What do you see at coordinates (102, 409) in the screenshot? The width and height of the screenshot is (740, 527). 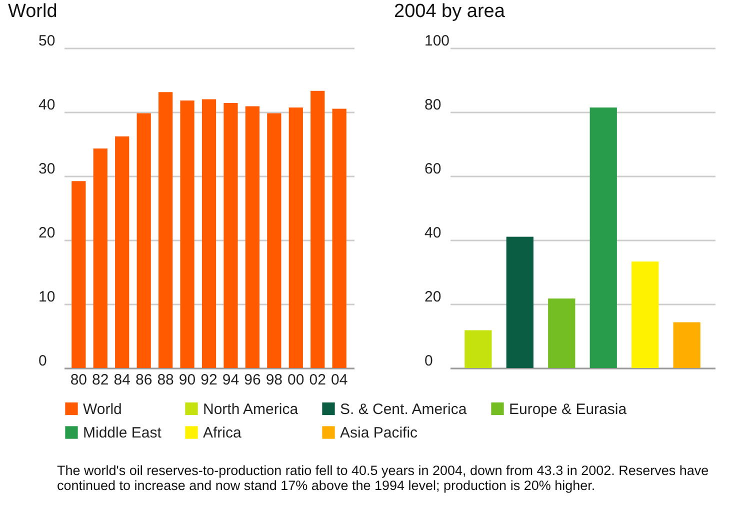 I see `legend-label: World` at bounding box center [102, 409].